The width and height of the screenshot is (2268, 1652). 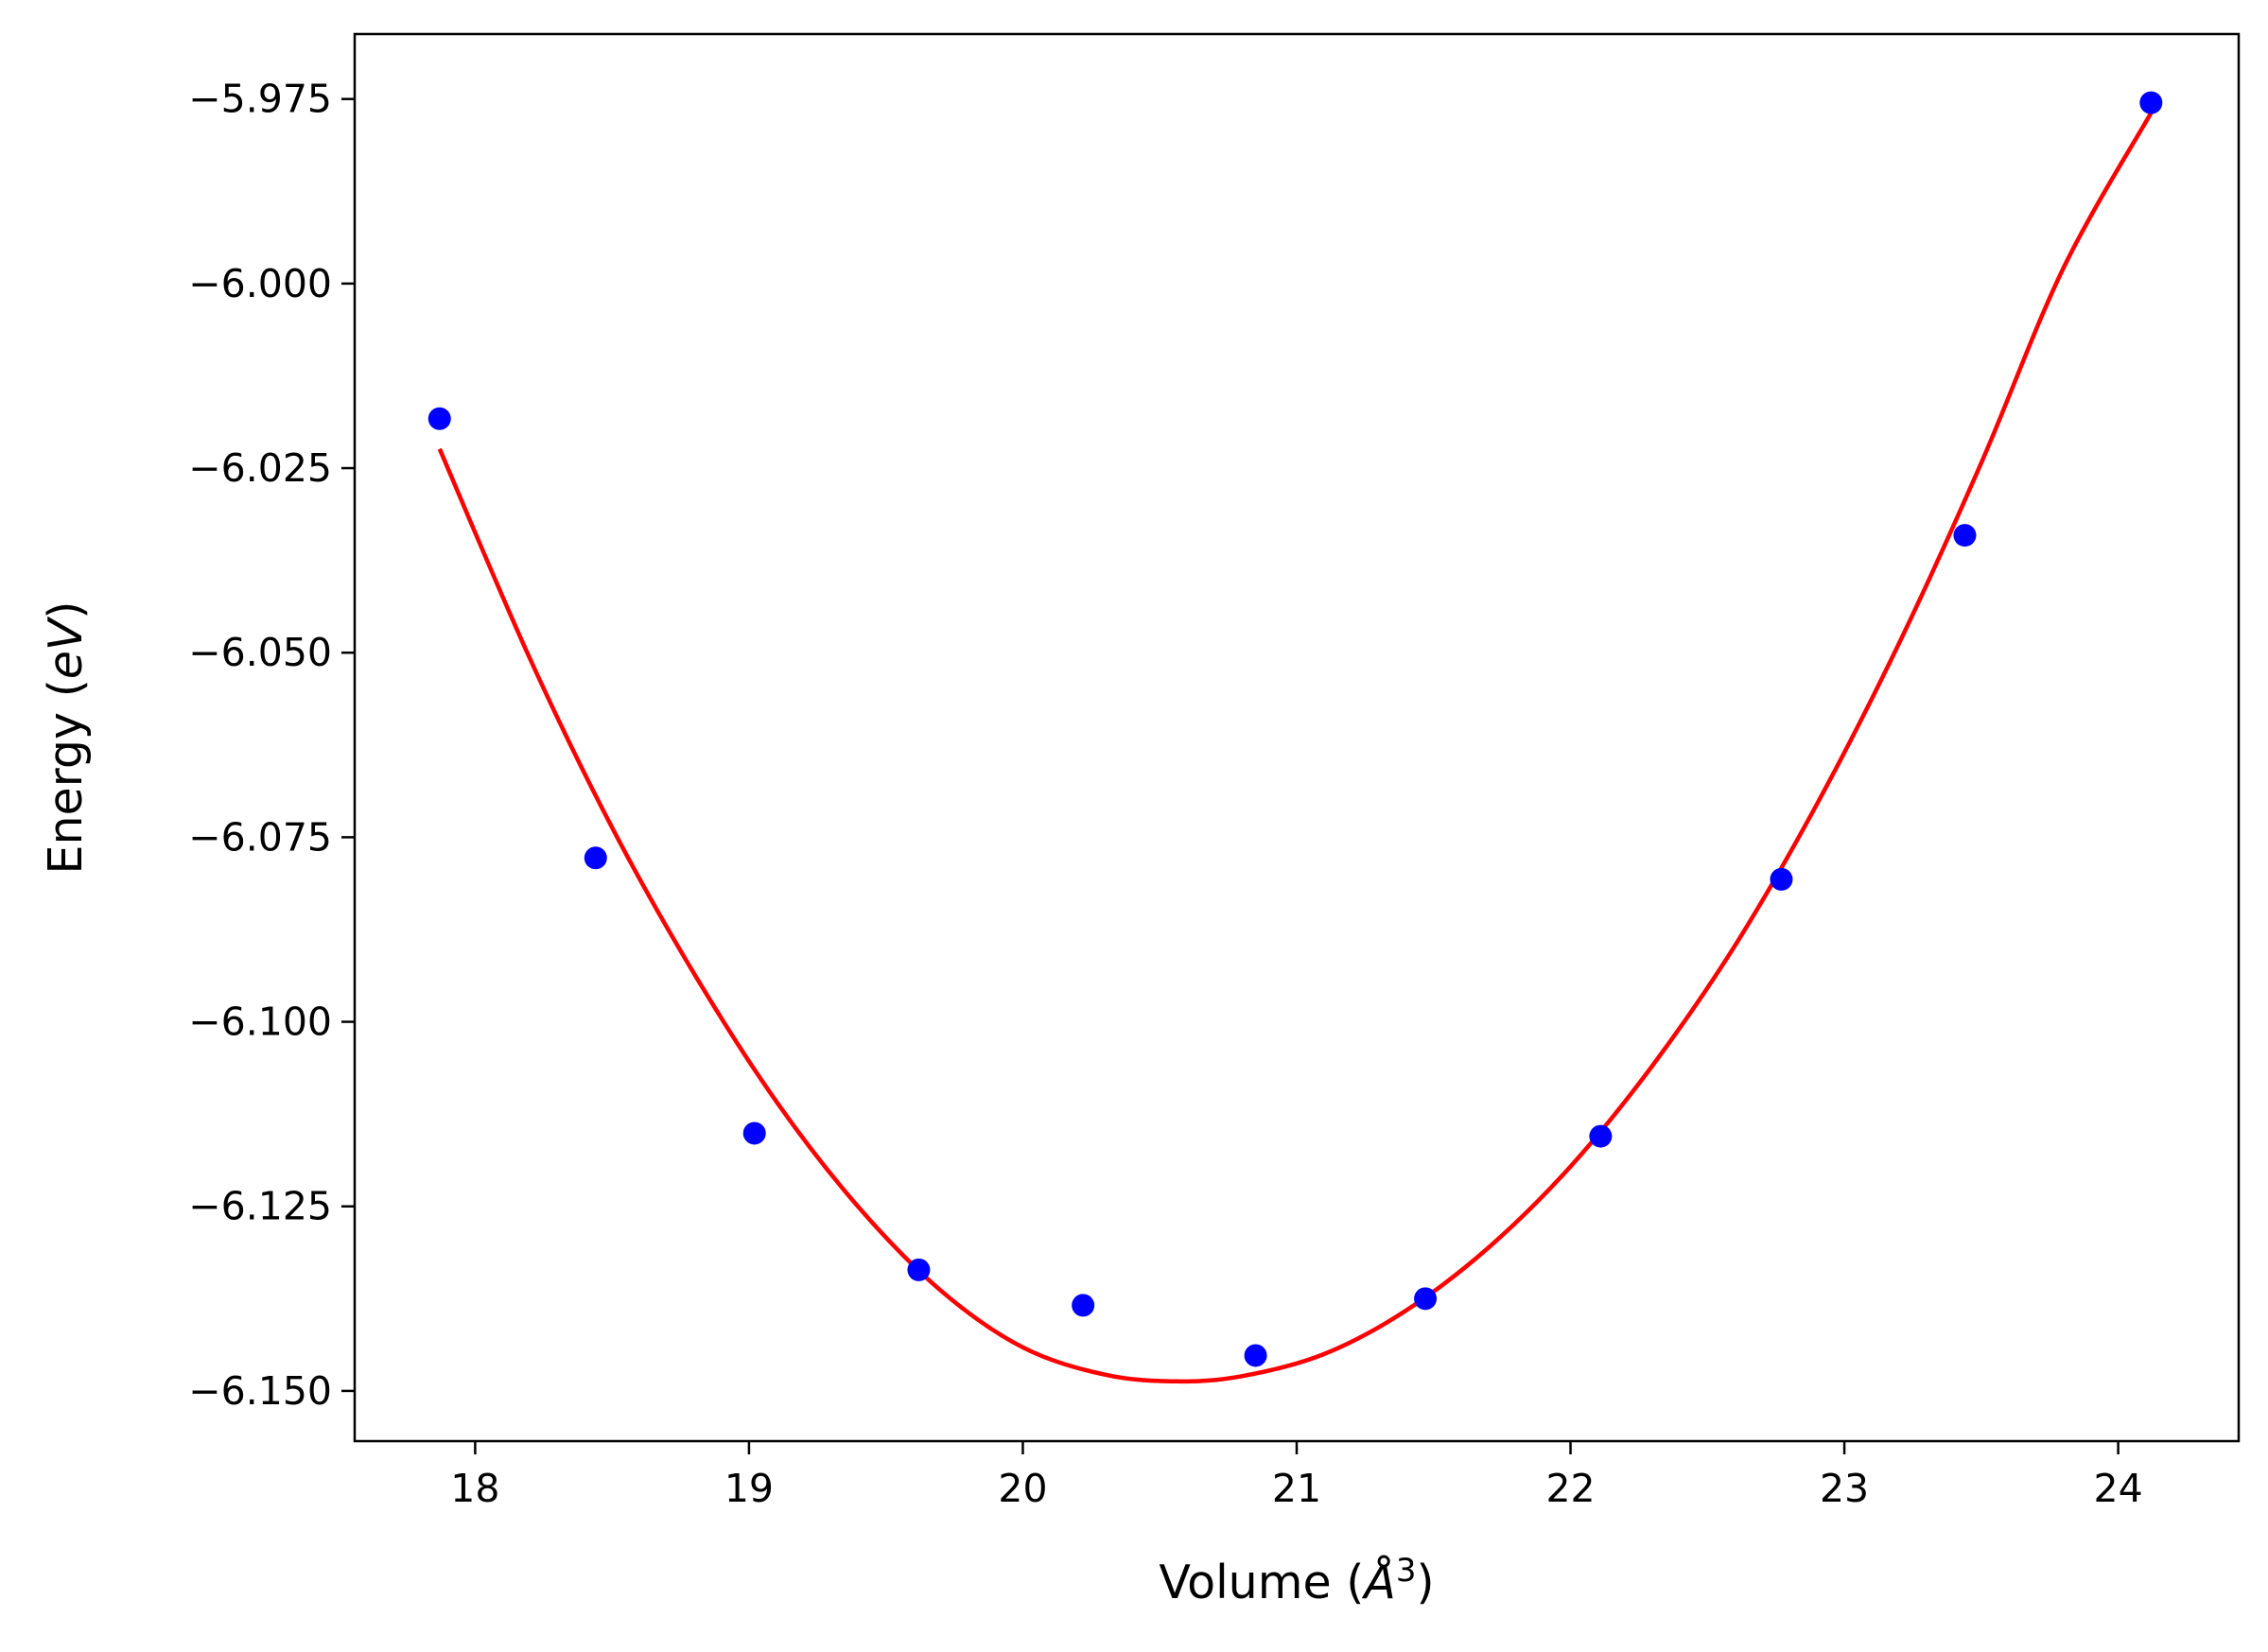 I want to click on y-tick-label: −6.100, so click(x=260, y=1023).